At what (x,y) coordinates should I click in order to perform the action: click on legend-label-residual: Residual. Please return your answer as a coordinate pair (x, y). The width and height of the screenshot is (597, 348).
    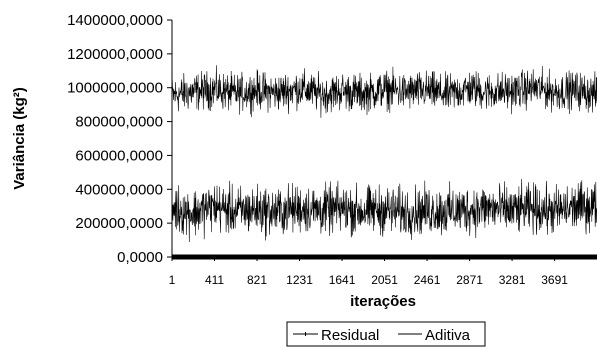
    Looking at the image, I should click on (350, 335).